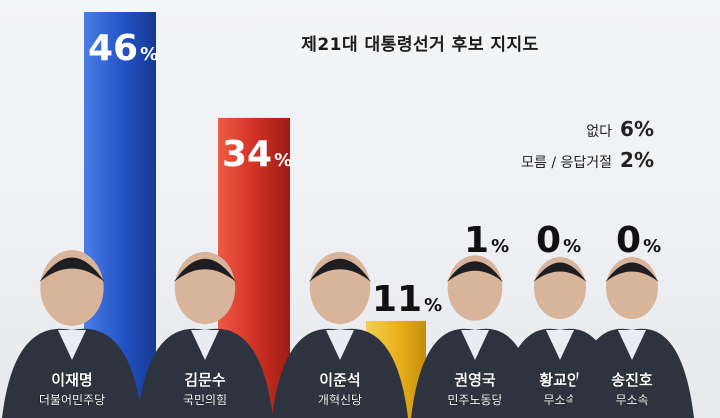 The height and width of the screenshot is (418, 720). What do you see at coordinates (599, 132) in the screenshot?
I see `other-label: 없다` at bounding box center [599, 132].